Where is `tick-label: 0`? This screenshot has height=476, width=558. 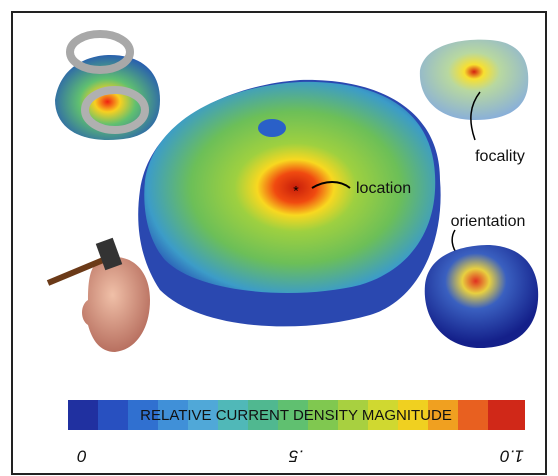 tick-label: 0 is located at coordinates (82, 456).